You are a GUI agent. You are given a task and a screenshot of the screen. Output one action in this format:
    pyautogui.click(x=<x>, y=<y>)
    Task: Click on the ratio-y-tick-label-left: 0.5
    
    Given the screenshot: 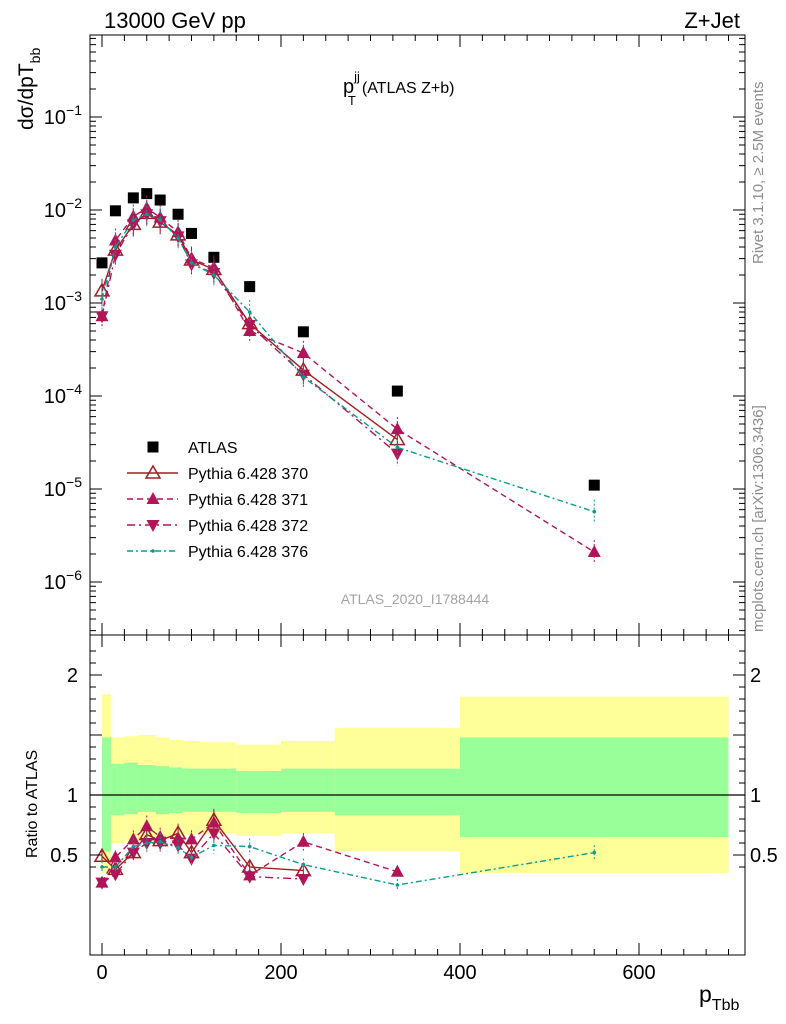 What is the action you would take?
    pyautogui.click(x=64, y=856)
    